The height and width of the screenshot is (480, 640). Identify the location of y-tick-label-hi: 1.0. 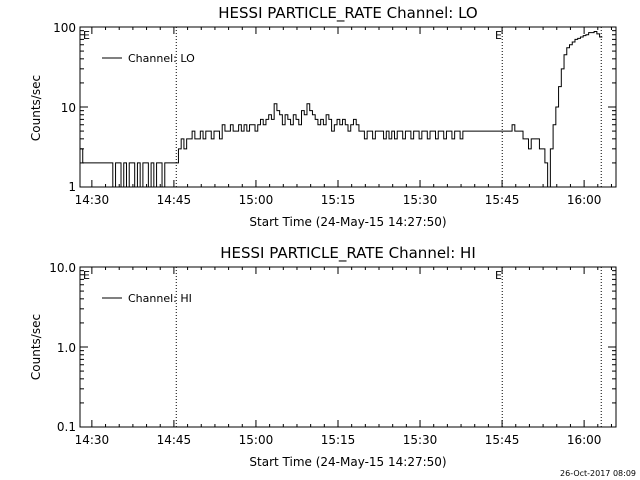
(66, 348).